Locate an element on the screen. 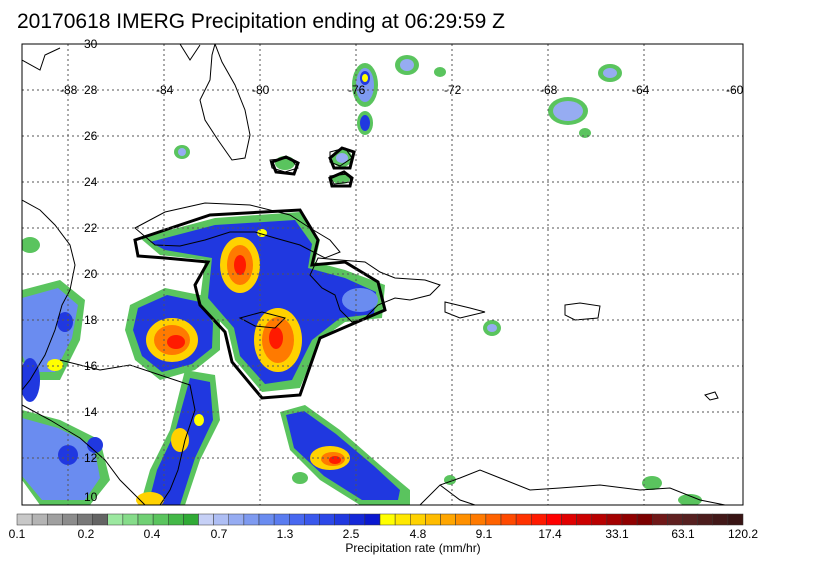 The height and width of the screenshot is (571, 826). lat-label-28: 28 is located at coordinates (91, 90).